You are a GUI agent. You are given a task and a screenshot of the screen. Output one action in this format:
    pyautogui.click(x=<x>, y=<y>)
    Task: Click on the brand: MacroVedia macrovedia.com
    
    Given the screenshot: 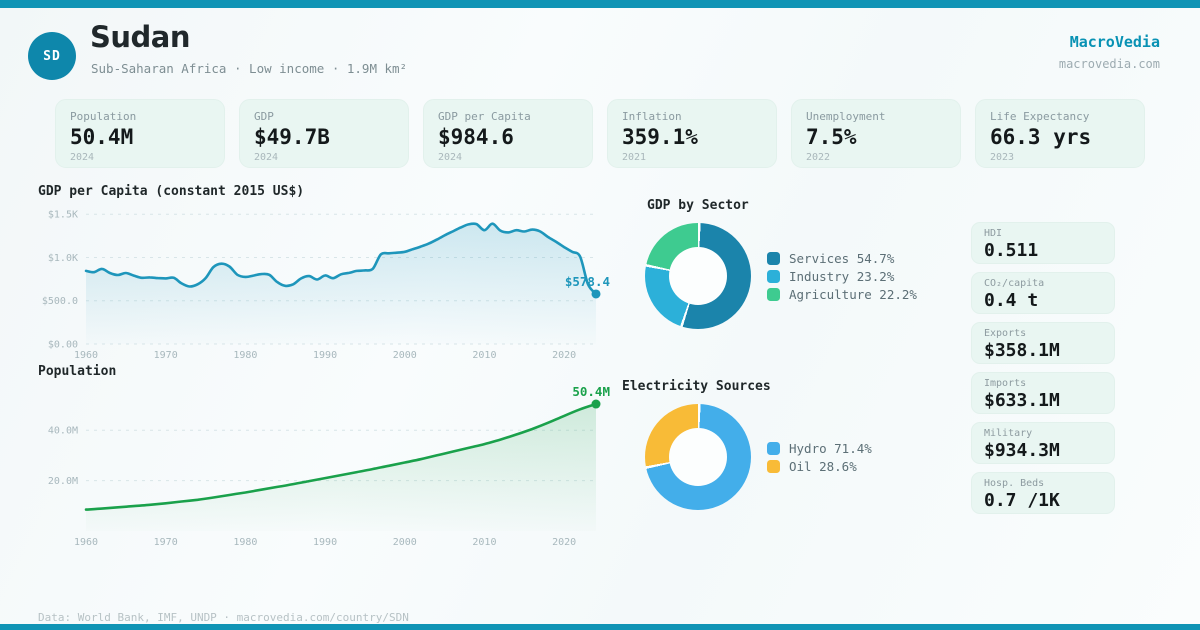 What is the action you would take?
    pyautogui.click(x=1109, y=52)
    